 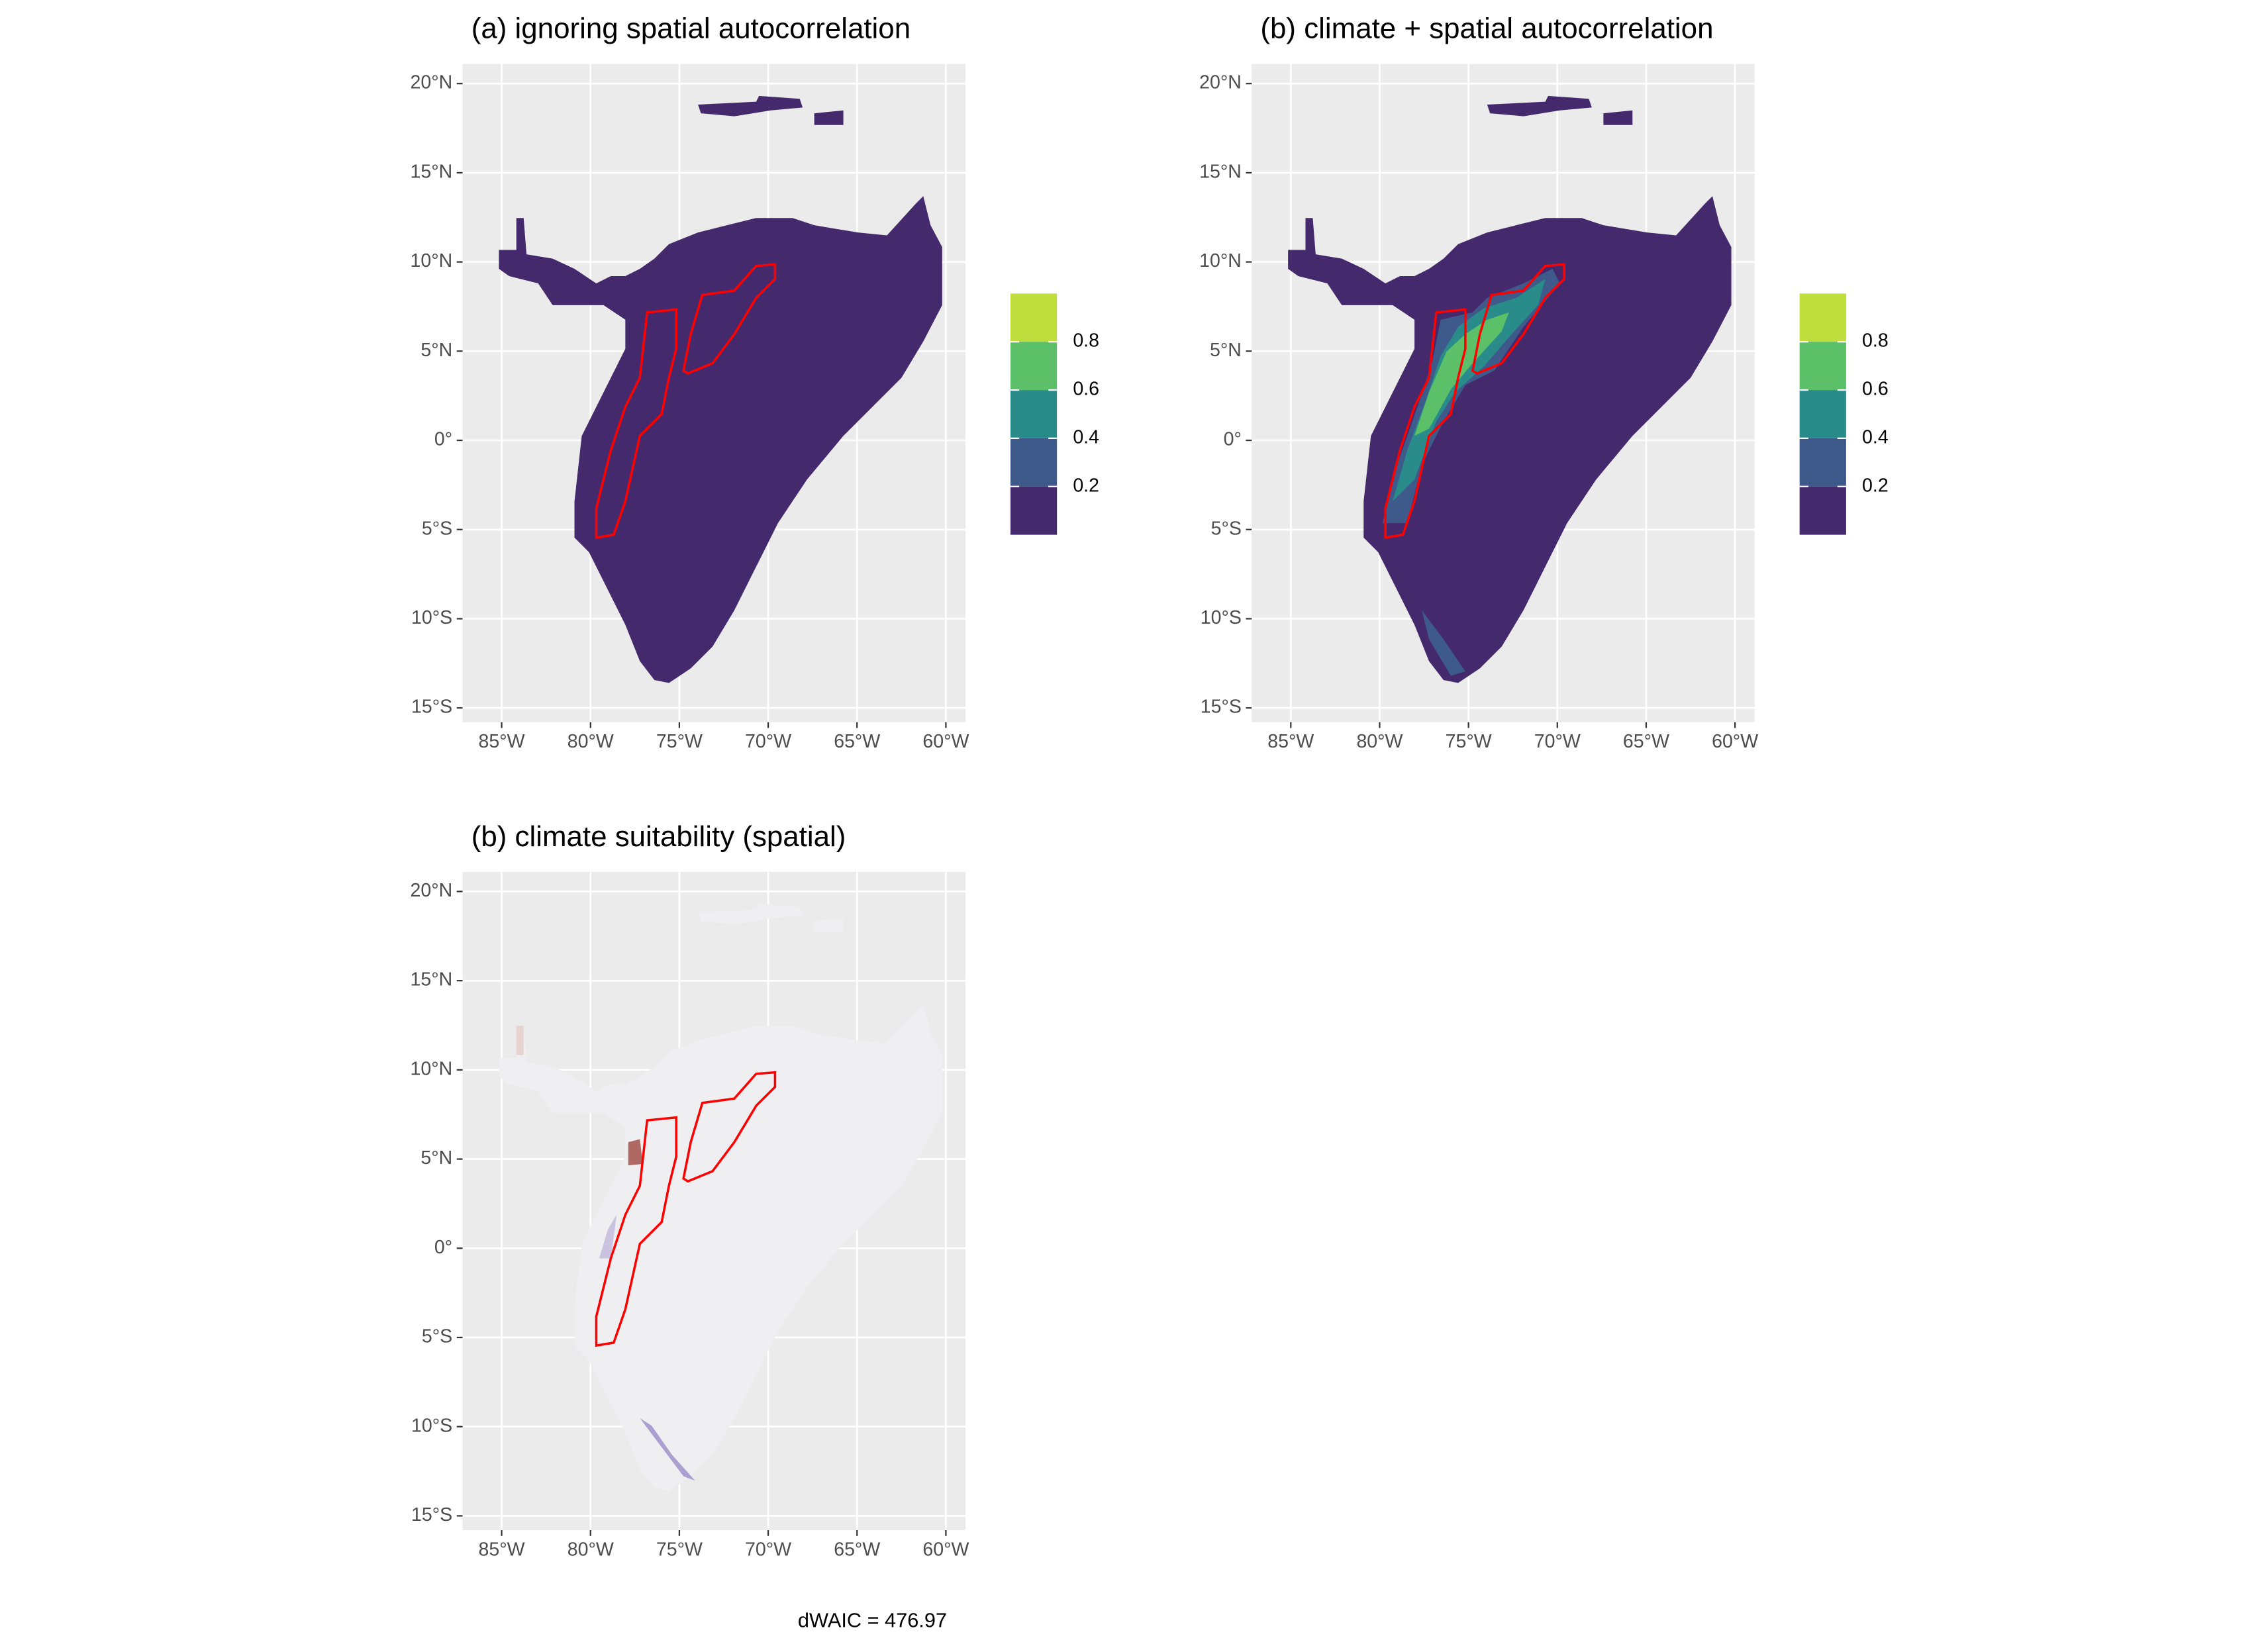 What do you see at coordinates (691, 29) in the screenshot?
I see `panel-title: (a) ignoring spatial autocorrelation` at bounding box center [691, 29].